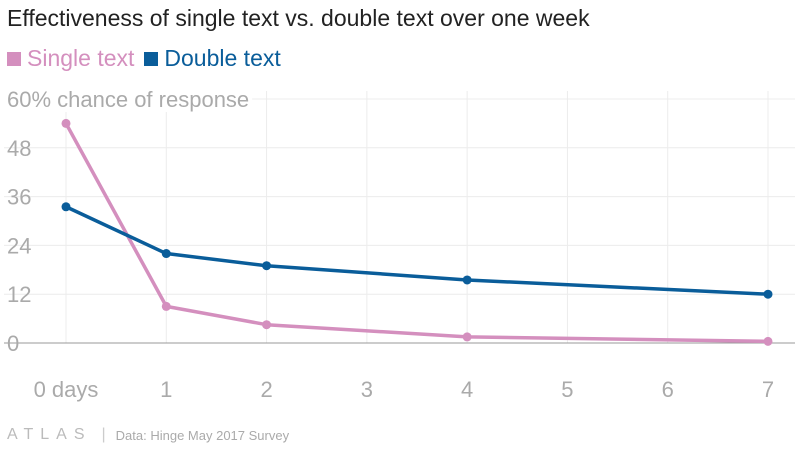 The image size is (800, 450). I want to click on x-tick-label-0: 0 days, so click(66, 389).